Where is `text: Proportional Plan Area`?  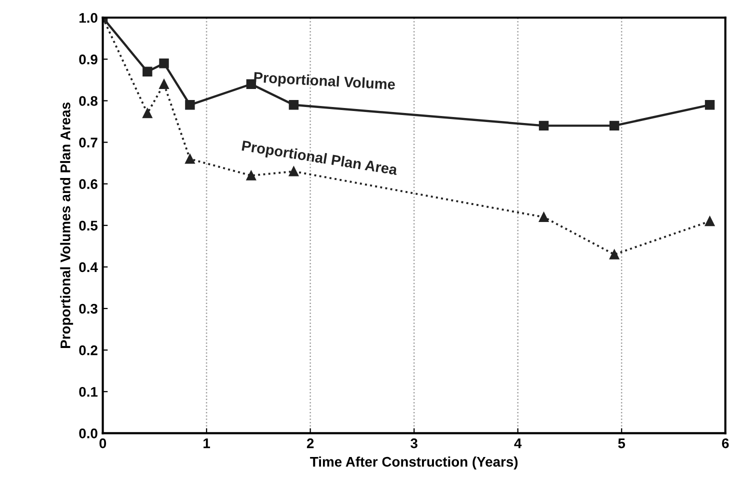 text: Proportional Plan Area is located at coordinates (319, 159).